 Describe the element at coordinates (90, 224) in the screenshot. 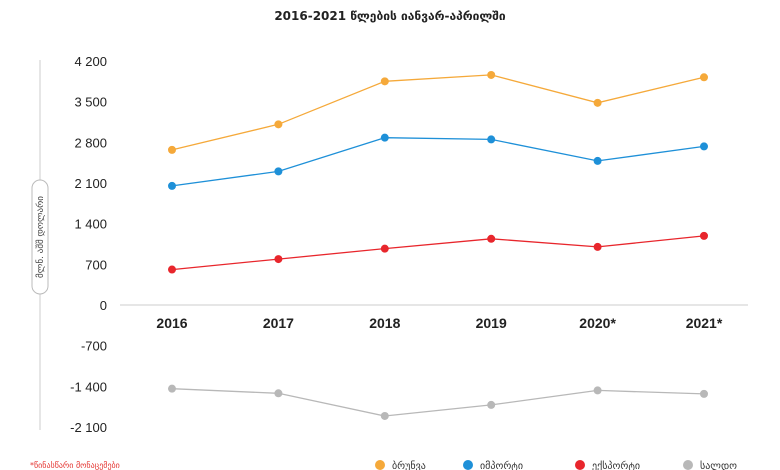

I see `y-tick-label: 1 400` at that location.